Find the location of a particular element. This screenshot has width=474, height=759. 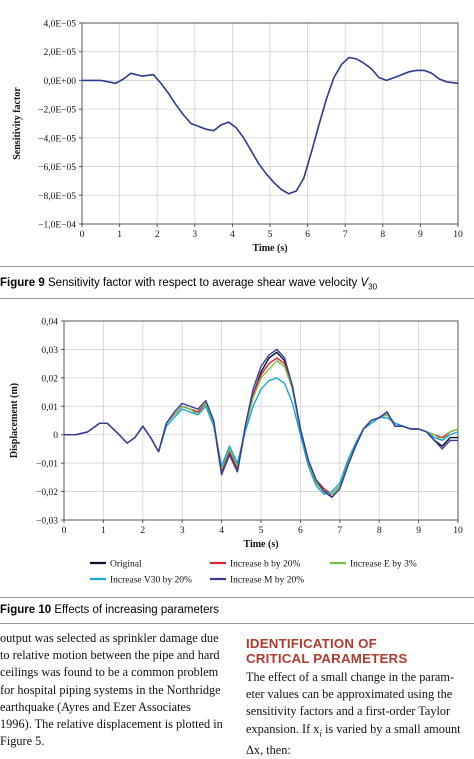

y-tick-label: −0,01 is located at coordinates (47, 465).